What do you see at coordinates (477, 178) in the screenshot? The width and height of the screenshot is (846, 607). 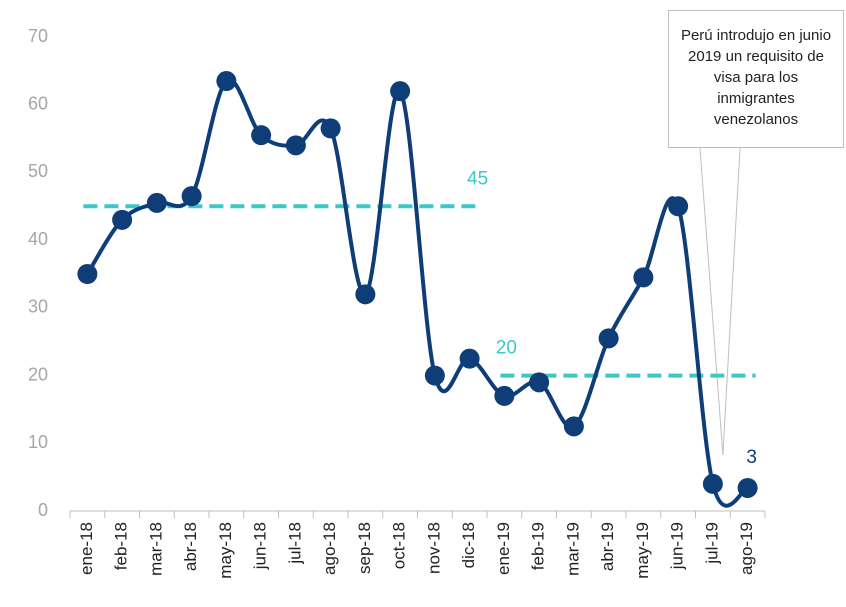 I see `reference-label: 45` at bounding box center [477, 178].